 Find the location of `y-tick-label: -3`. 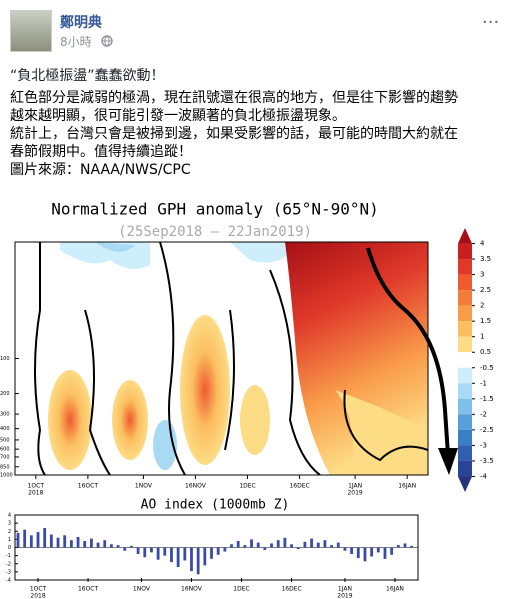

y-tick-label: -3 is located at coordinates (8, 572).